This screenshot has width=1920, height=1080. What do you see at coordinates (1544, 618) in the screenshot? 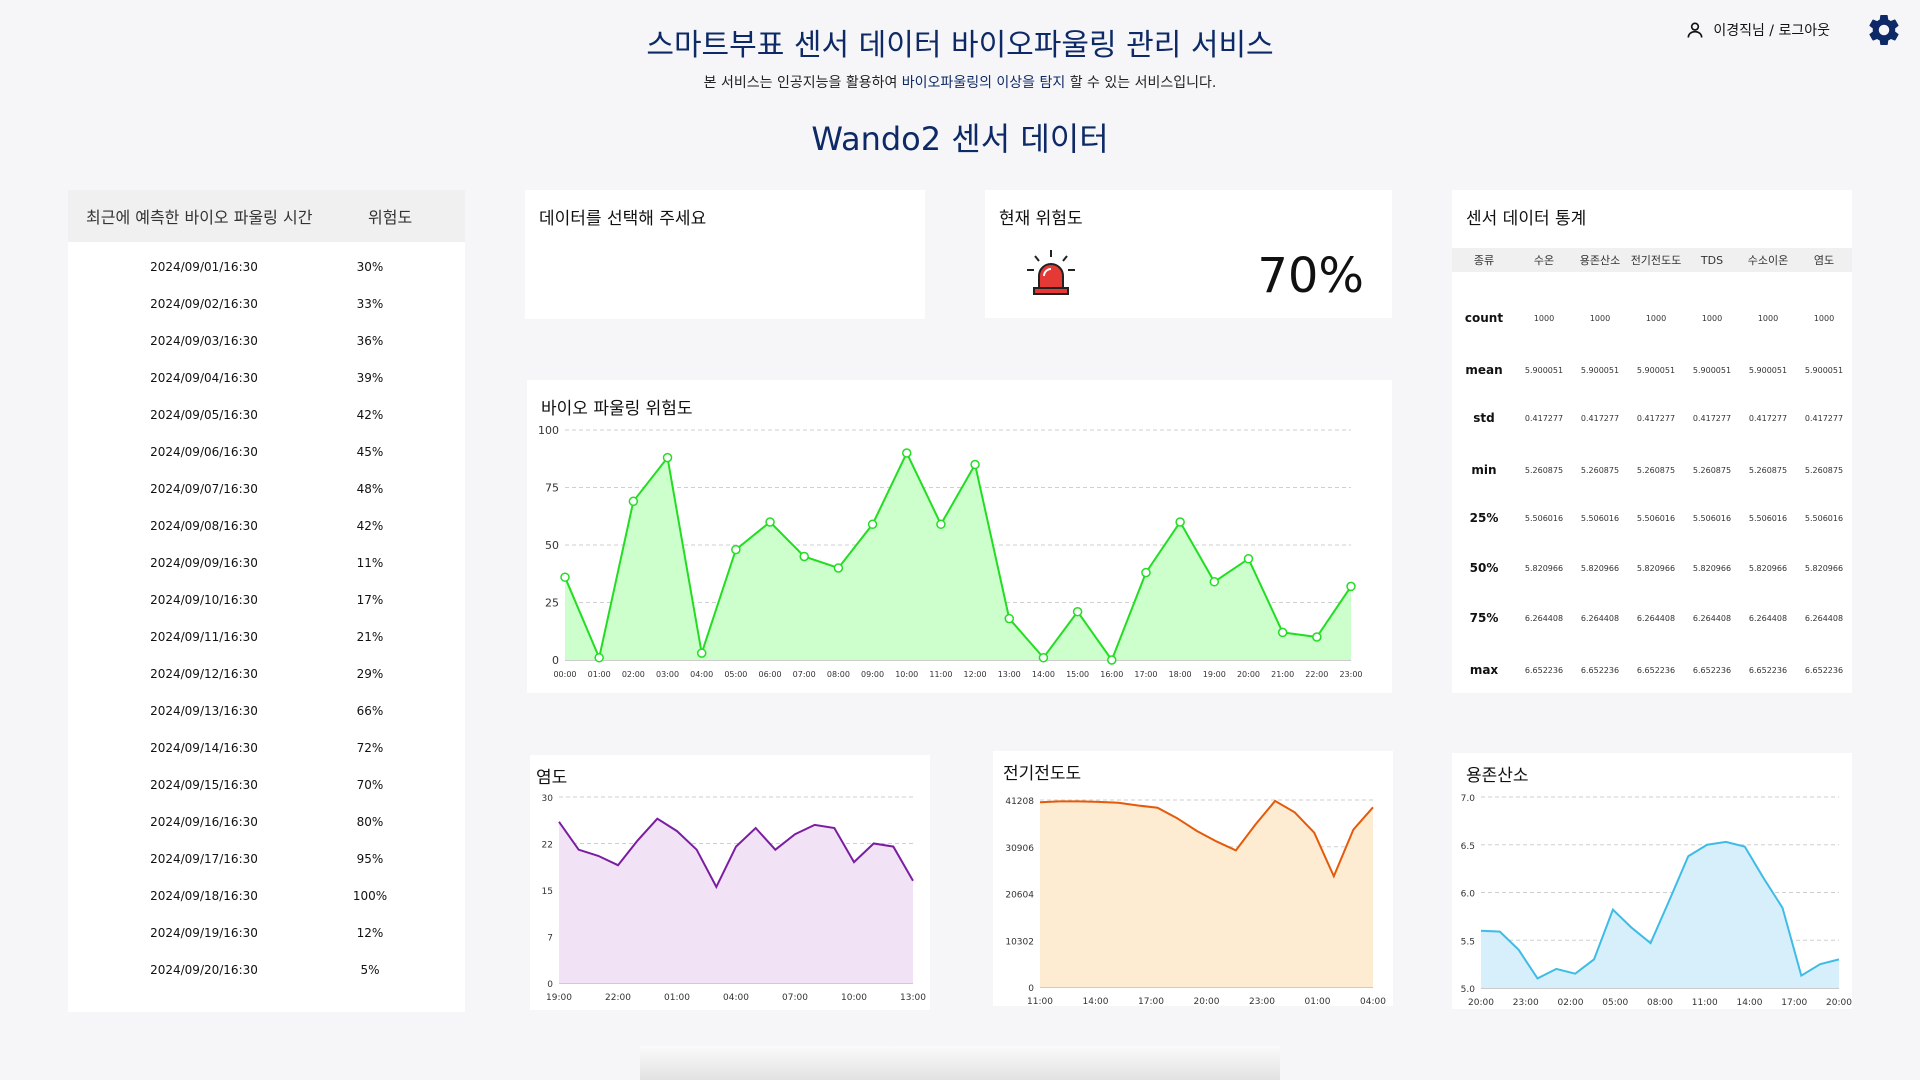
I see `stats-cell: 6.264408` at bounding box center [1544, 618].